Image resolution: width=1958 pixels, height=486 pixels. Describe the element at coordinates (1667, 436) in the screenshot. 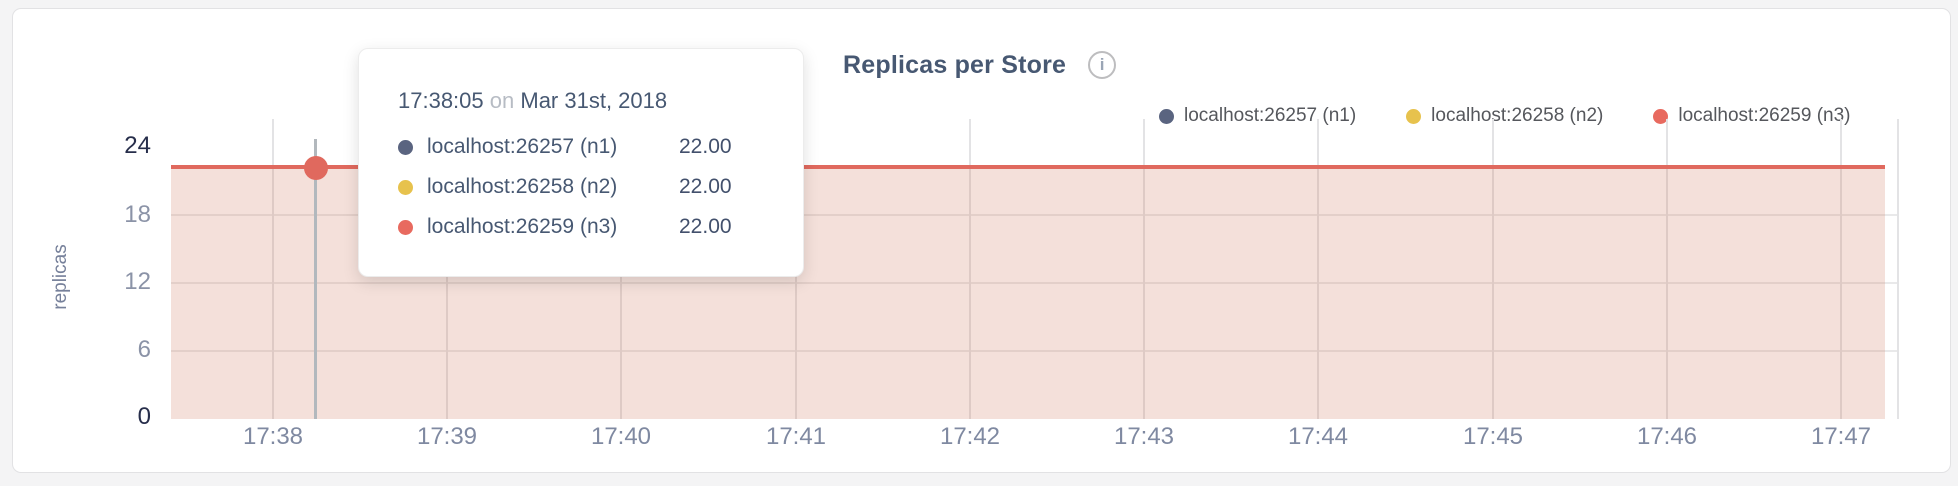

I see `x-tick: 17:46` at that location.